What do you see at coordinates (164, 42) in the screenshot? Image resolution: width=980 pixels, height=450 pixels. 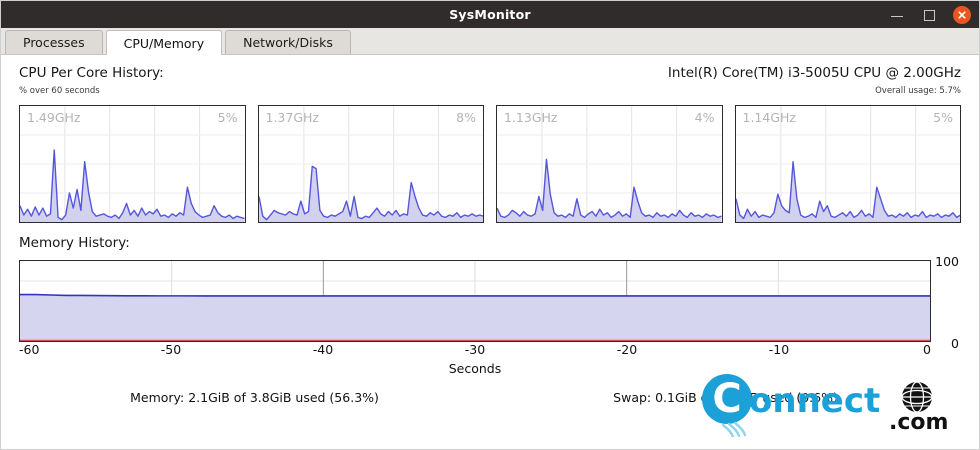 I see `tab-cpu-memory: CPU/Memory` at bounding box center [164, 42].